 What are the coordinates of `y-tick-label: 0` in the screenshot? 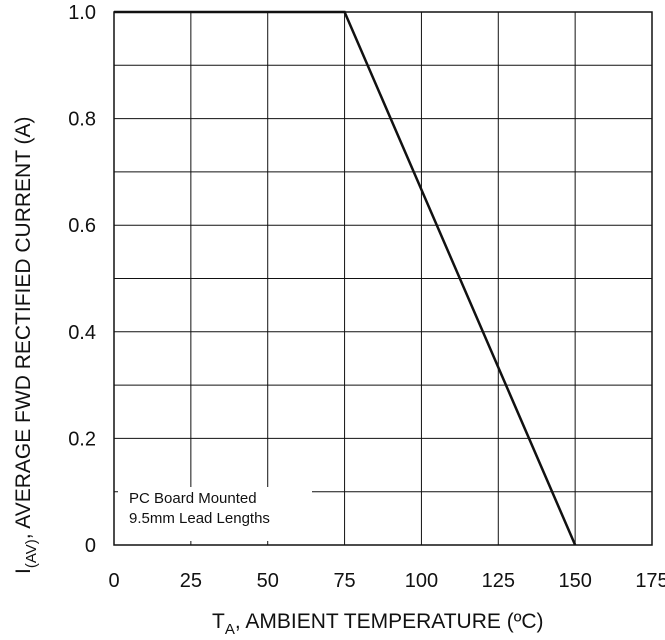 It's located at (90, 546).